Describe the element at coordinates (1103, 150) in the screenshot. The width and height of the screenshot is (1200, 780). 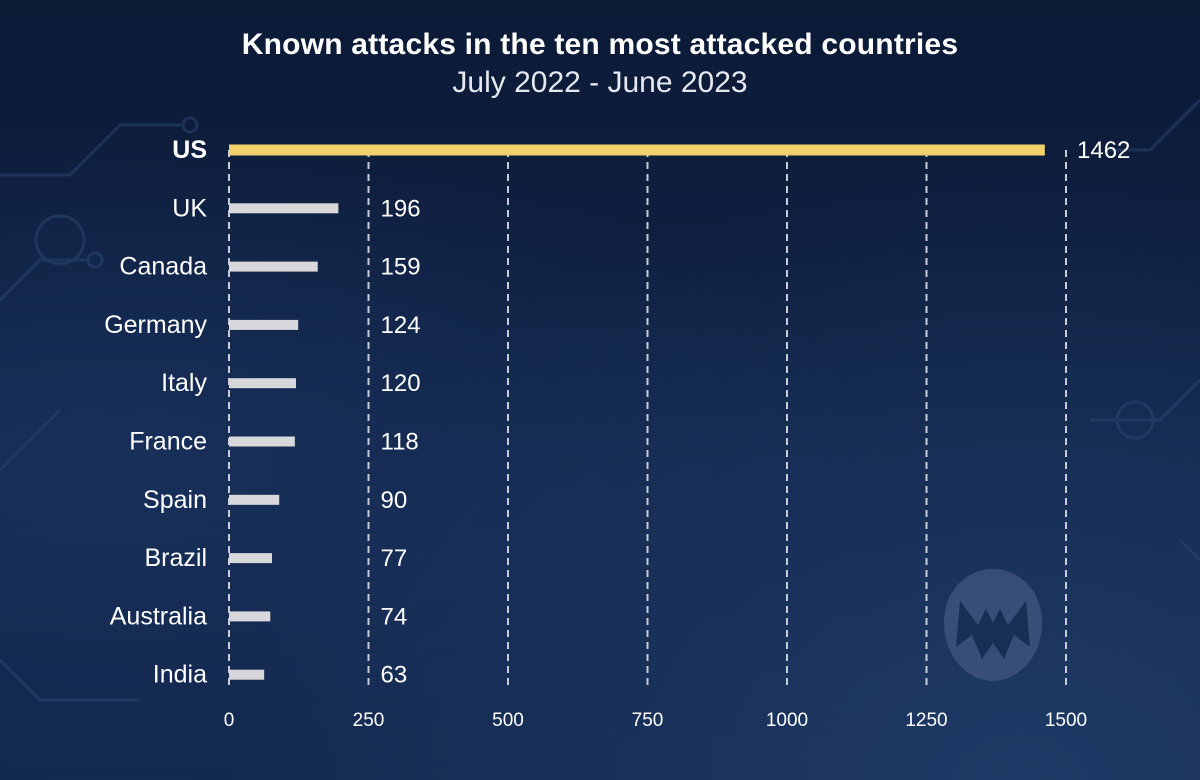
I see `value-label: 1462` at that location.